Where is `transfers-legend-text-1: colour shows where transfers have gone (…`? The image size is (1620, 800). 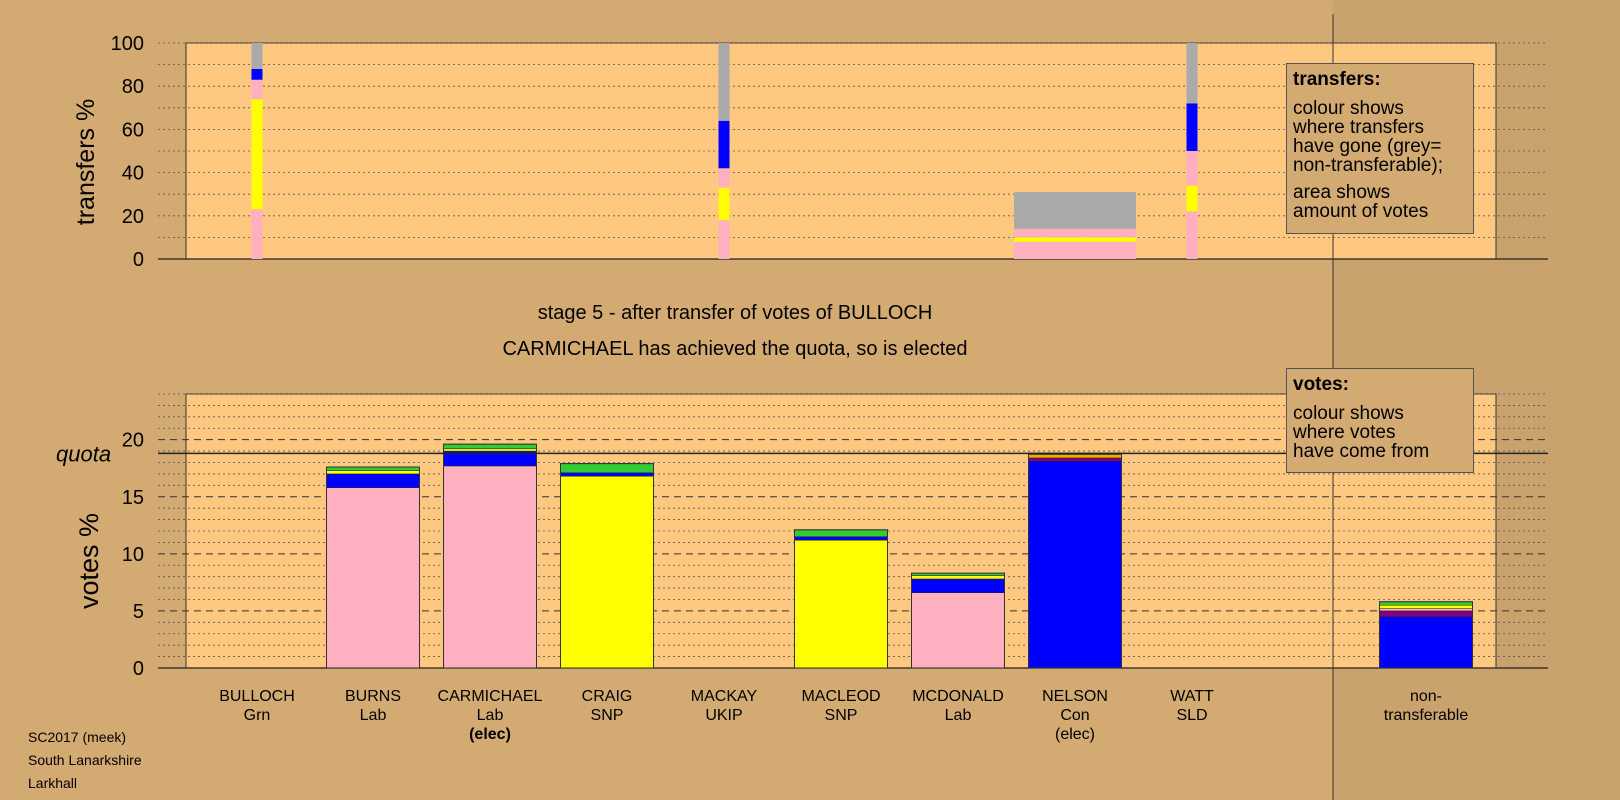 transfers-legend-text-1: colour shows where transfers have gone (… is located at coordinates (1380, 137).